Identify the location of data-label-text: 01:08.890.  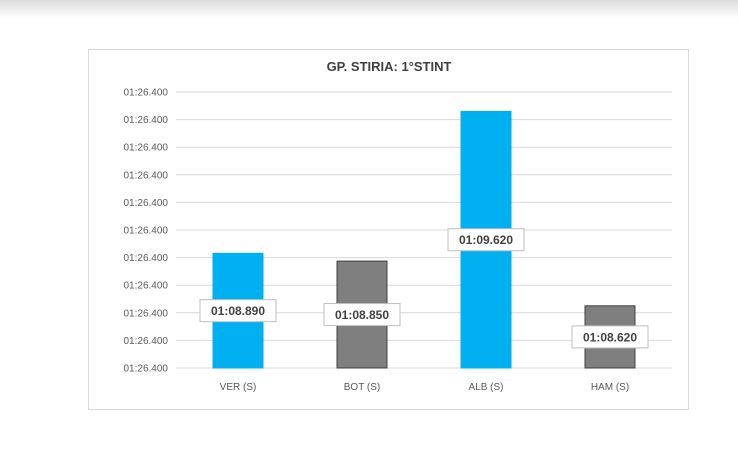
(238, 311).